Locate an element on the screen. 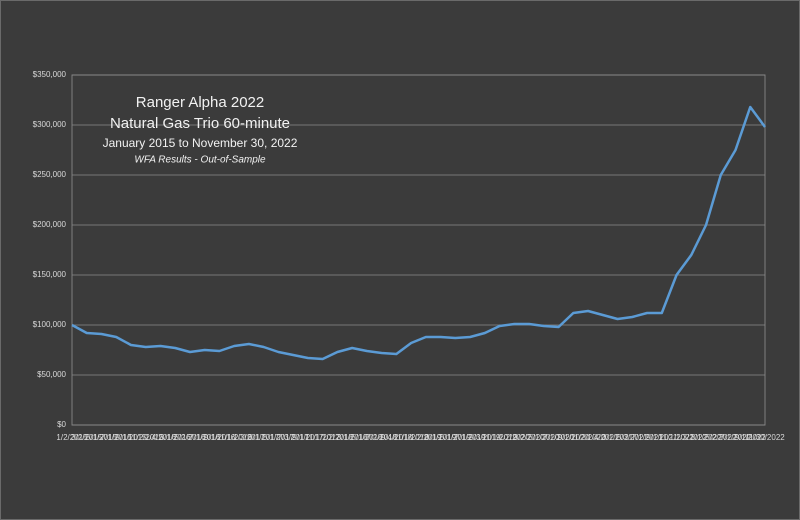 This screenshot has height=520, width=800. x-tick-label: 11/1/2019 is located at coordinates (500, 437).